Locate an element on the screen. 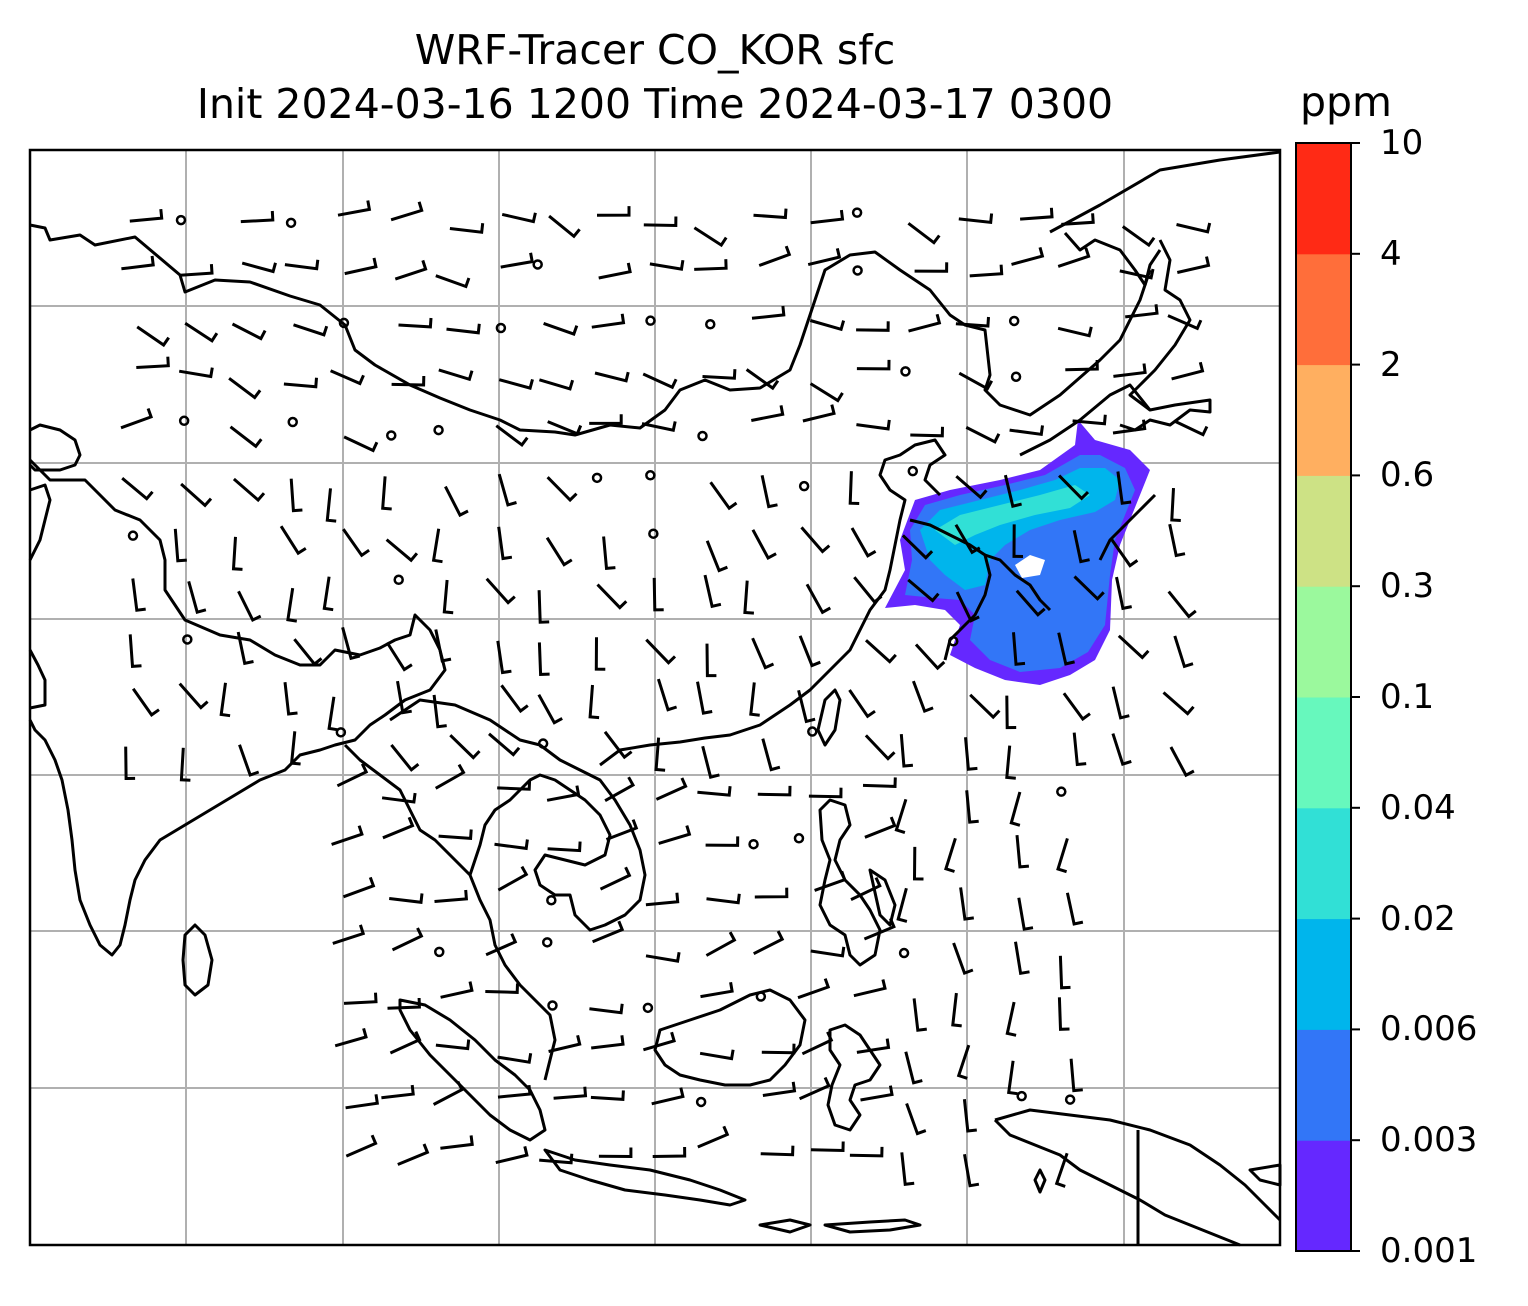 The width and height of the screenshot is (1528, 1306). colorbar-segment is located at coordinates (1323, 974).